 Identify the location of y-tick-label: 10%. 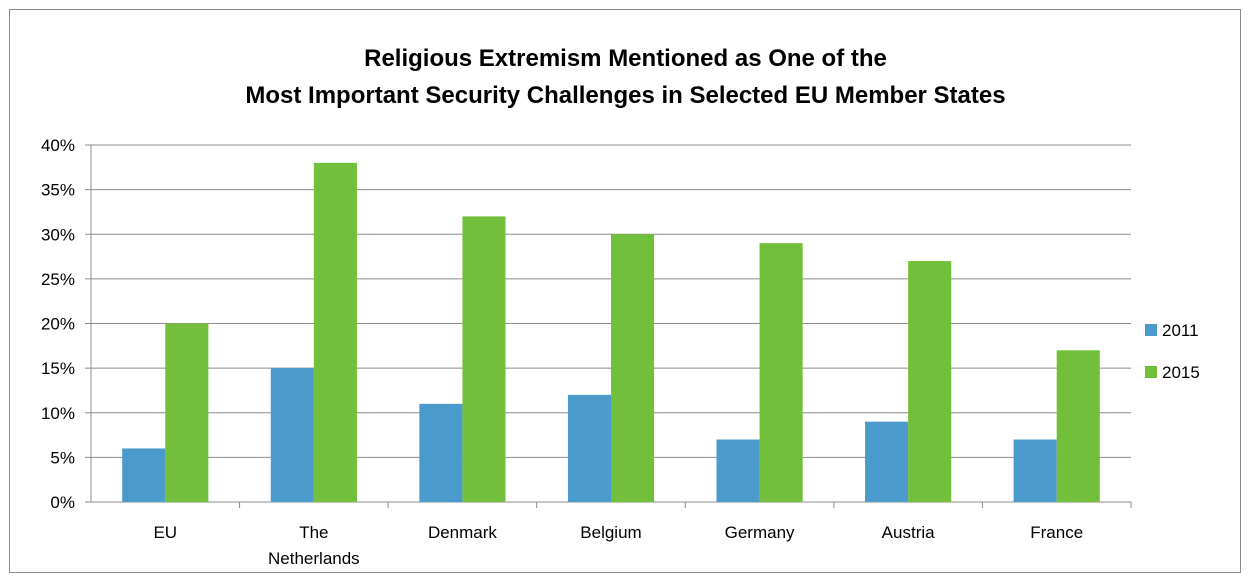
(58, 413).